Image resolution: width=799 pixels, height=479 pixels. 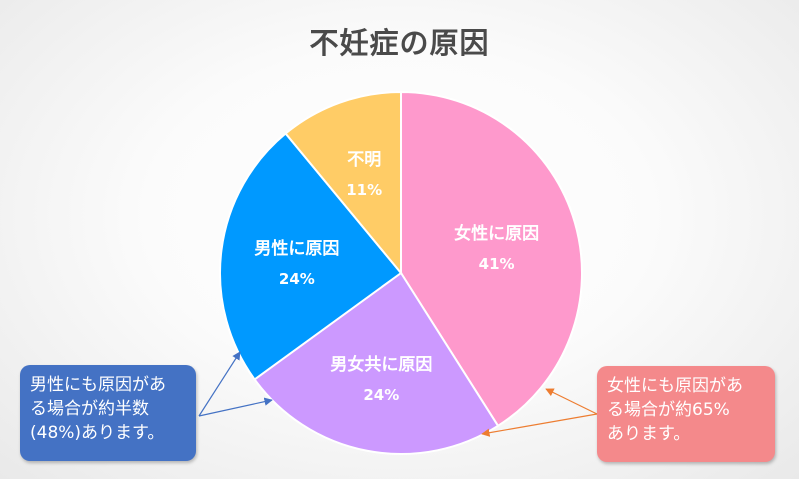 What do you see at coordinates (496, 233) in the screenshot?
I see `pie-slice-label-0: 女性に原因` at bounding box center [496, 233].